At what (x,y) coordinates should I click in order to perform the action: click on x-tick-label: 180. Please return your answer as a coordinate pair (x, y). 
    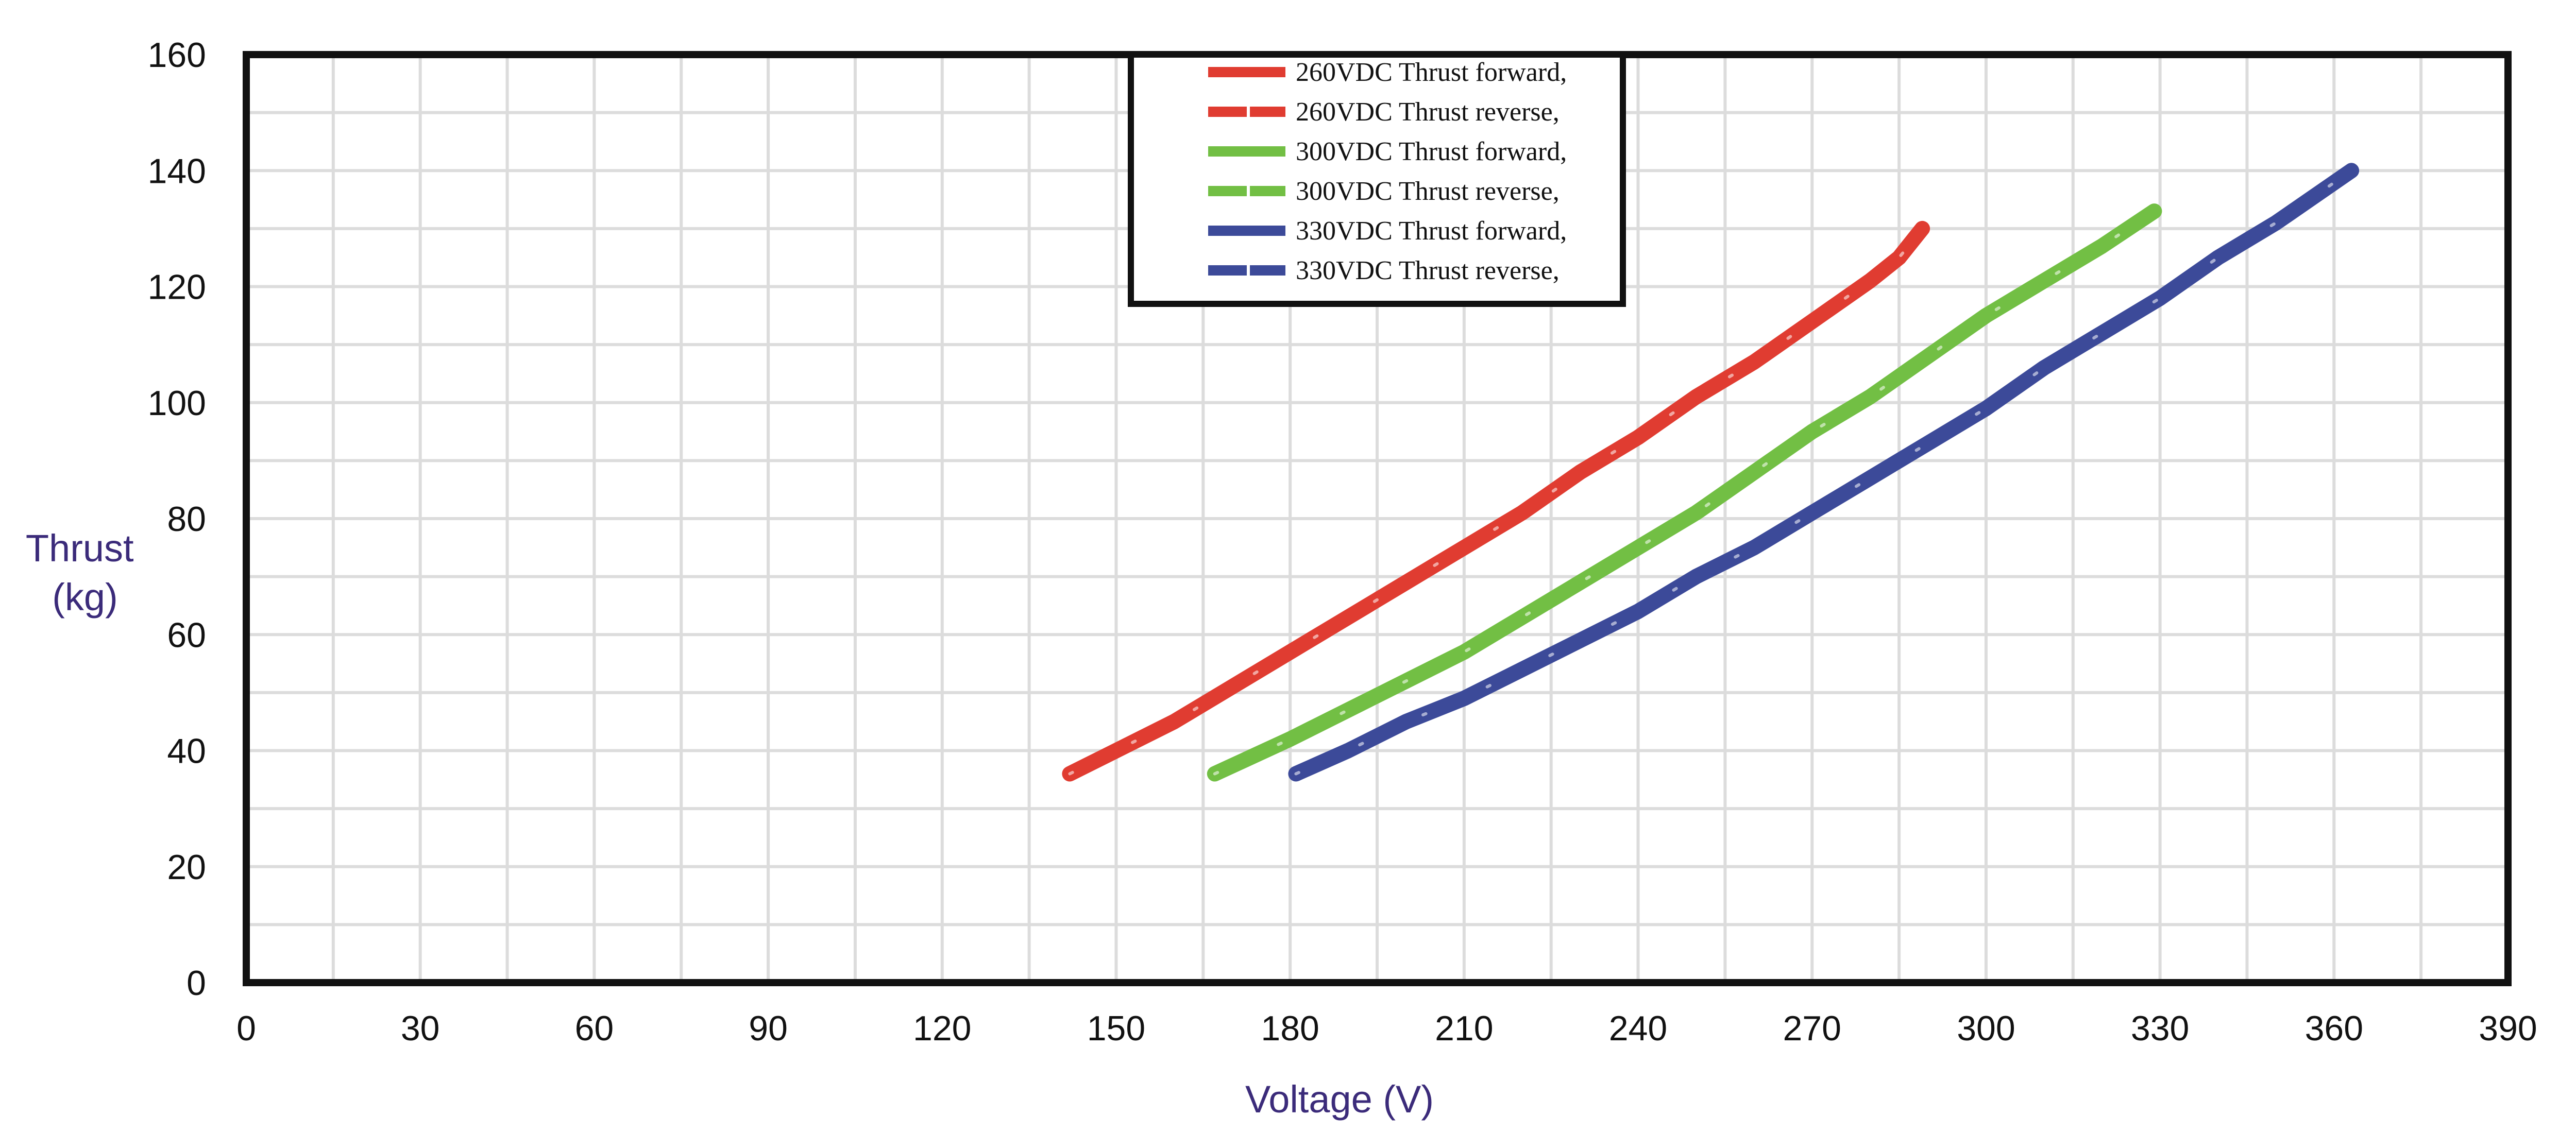
    Looking at the image, I should click on (1290, 1028).